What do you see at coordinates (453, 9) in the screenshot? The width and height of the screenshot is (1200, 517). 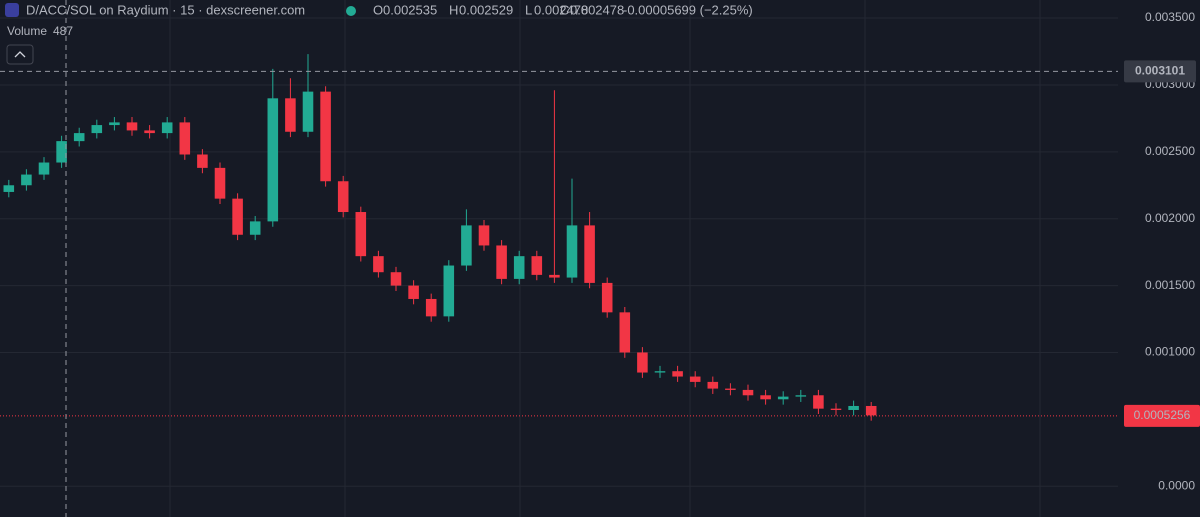 I see `legend-high-label: H` at bounding box center [453, 9].